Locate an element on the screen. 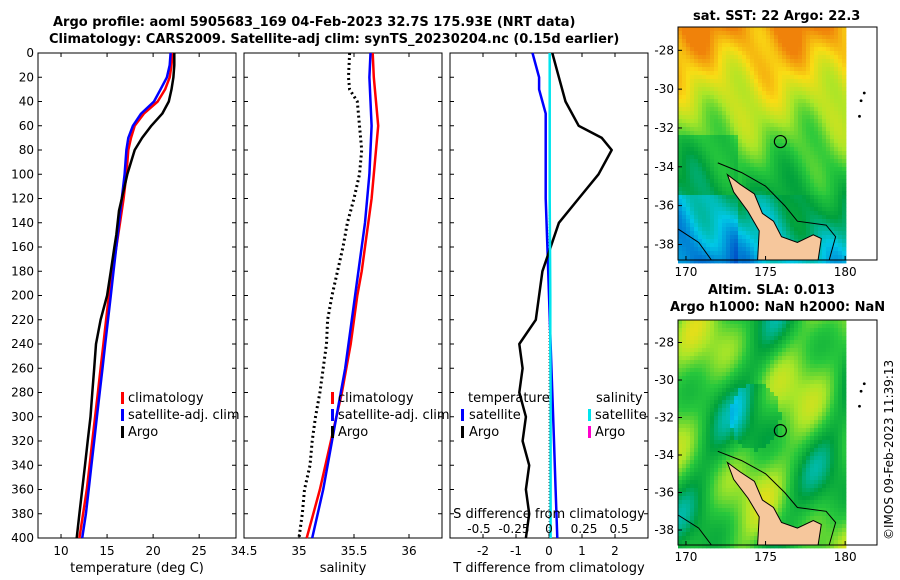 The width and height of the screenshot is (900, 580). depth-tick-label: 80 is located at coordinates (26, 150).